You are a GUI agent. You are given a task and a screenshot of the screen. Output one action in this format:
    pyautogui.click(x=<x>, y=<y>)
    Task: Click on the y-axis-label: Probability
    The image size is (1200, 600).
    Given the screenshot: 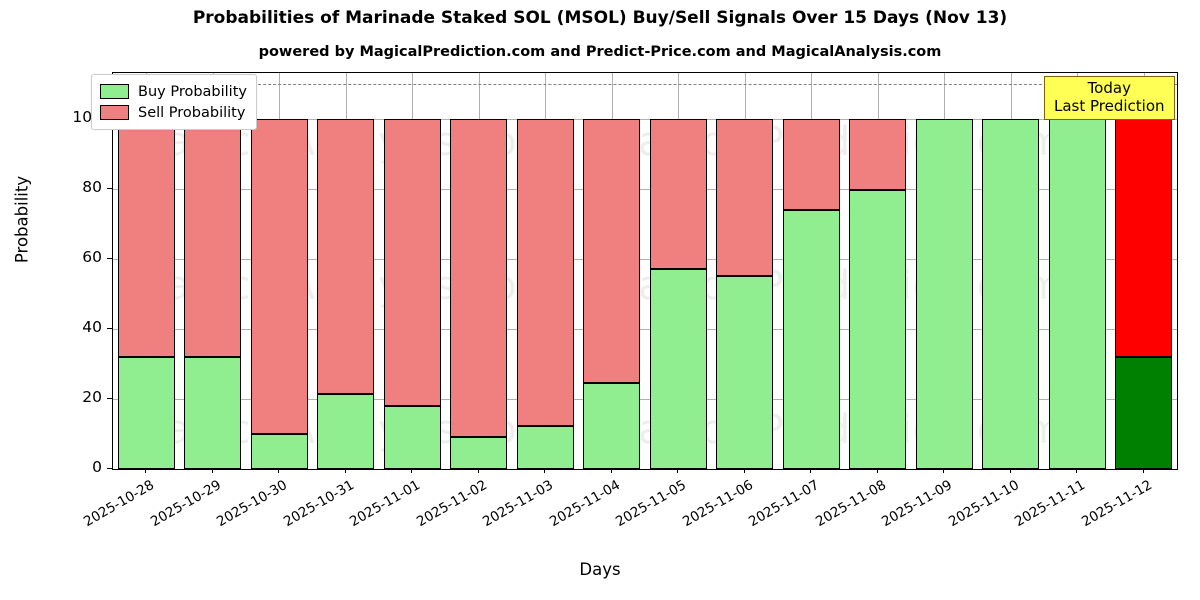 What is the action you would take?
    pyautogui.click(x=22, y=219)
    